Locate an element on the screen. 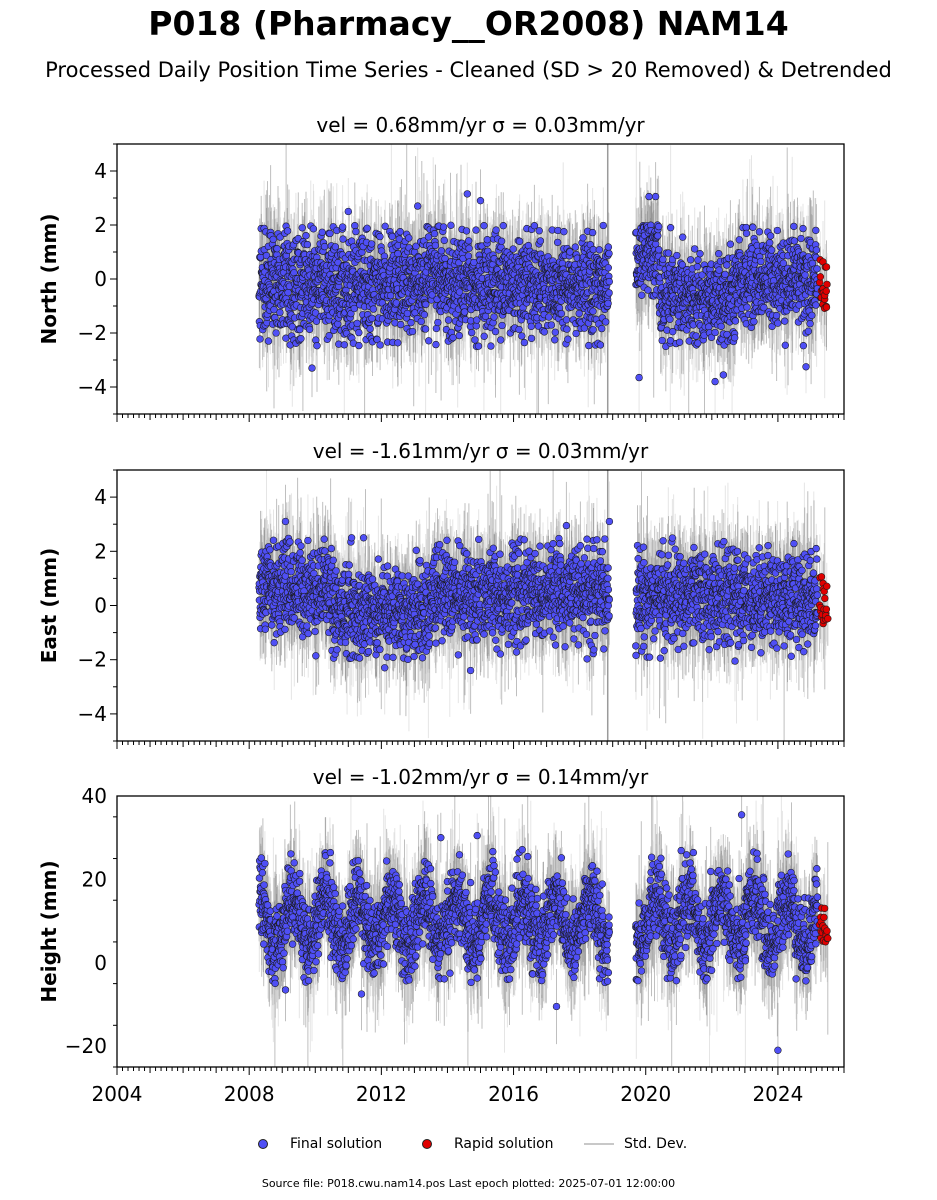 The width and height of the screenshot is (937, 1200). height-panel-title: vel = -1.02mm/yr σ = 0.14mm/yr is located at coordinates (480, 777).